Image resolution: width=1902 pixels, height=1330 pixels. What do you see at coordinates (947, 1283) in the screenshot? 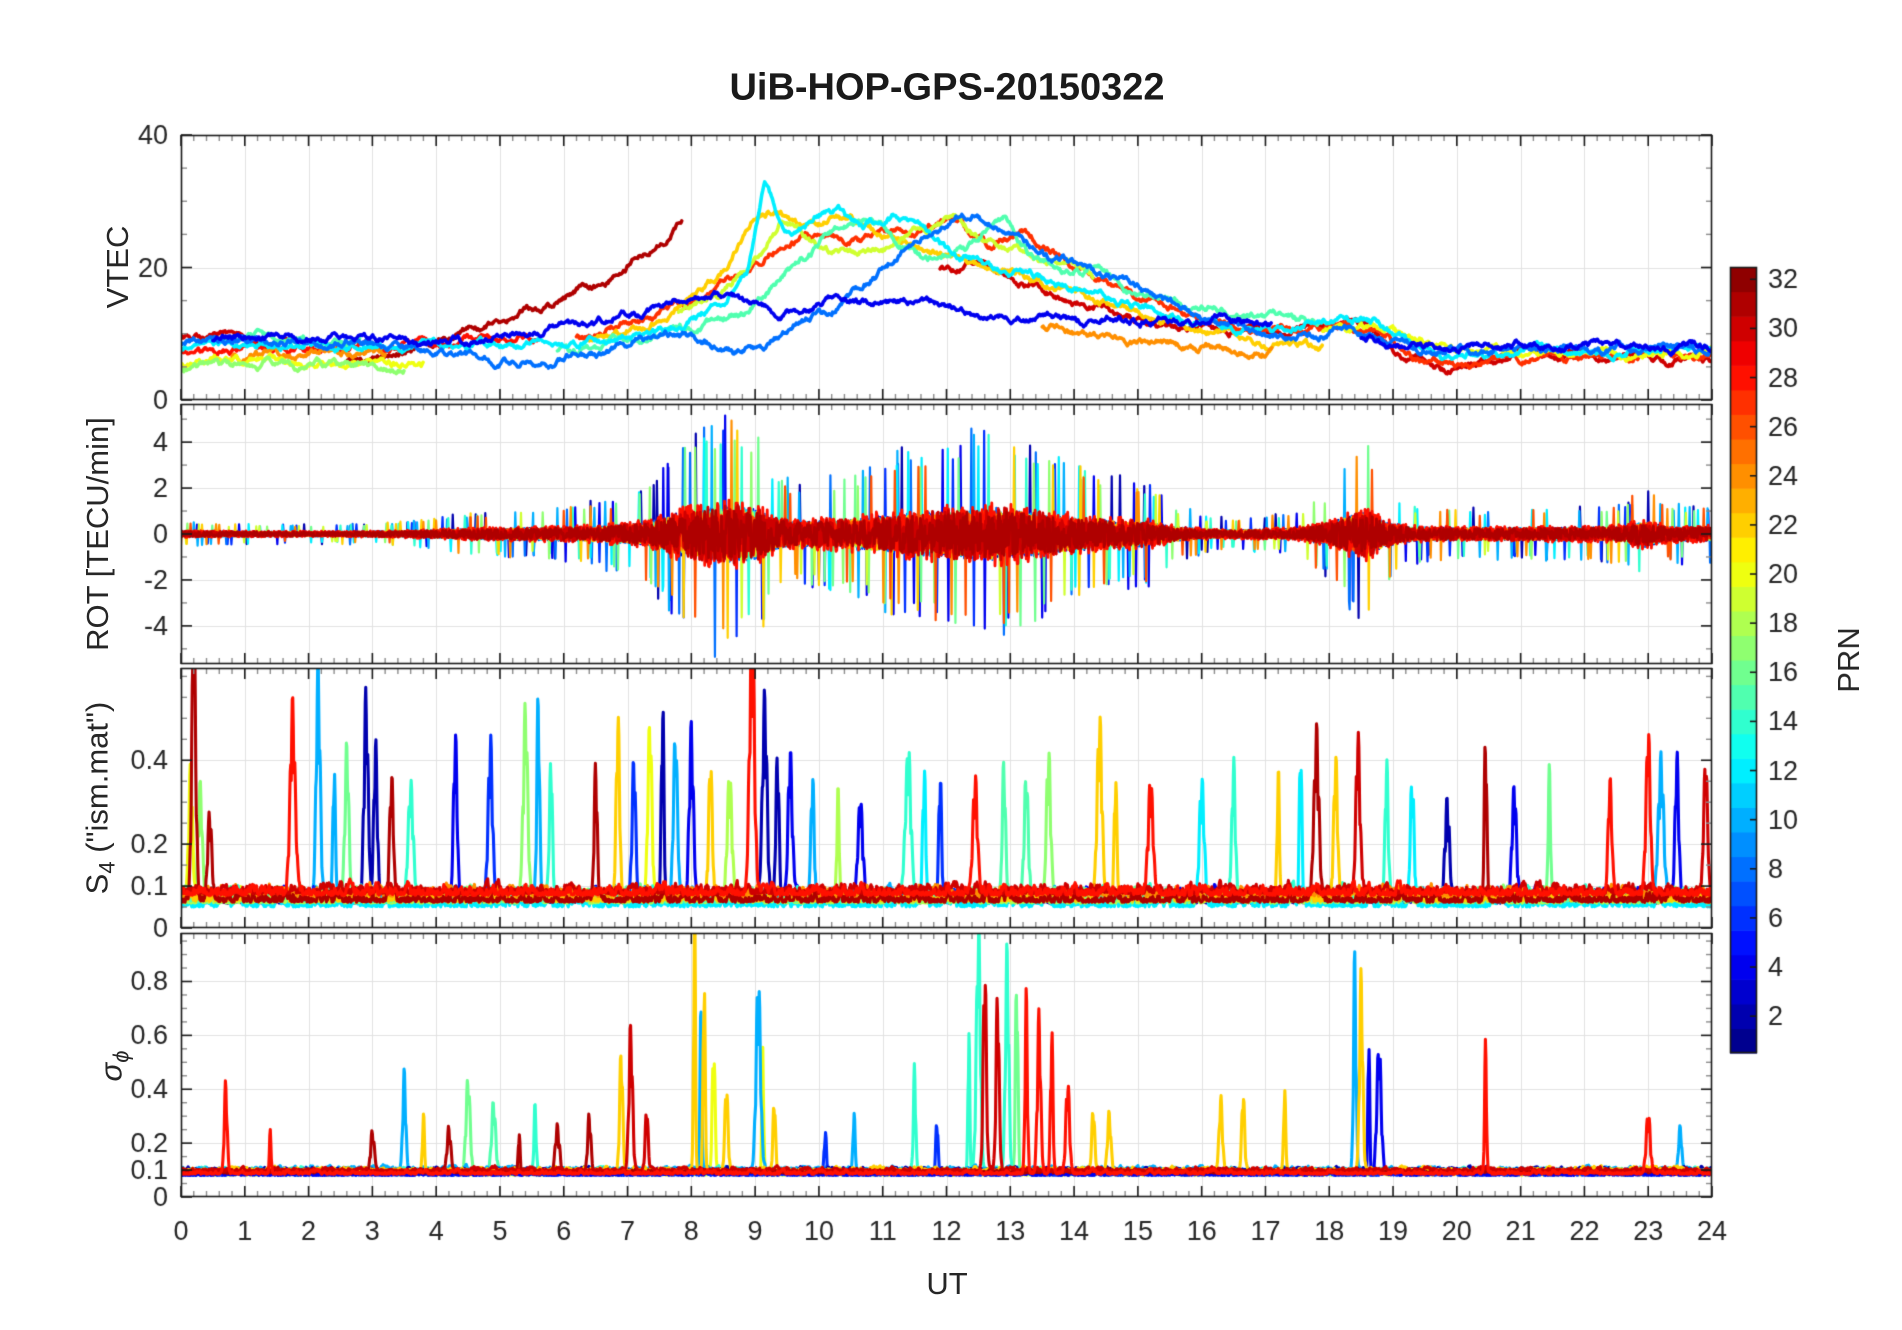
I see `x-axis-label: UT` at bounding box center [947, 1283].